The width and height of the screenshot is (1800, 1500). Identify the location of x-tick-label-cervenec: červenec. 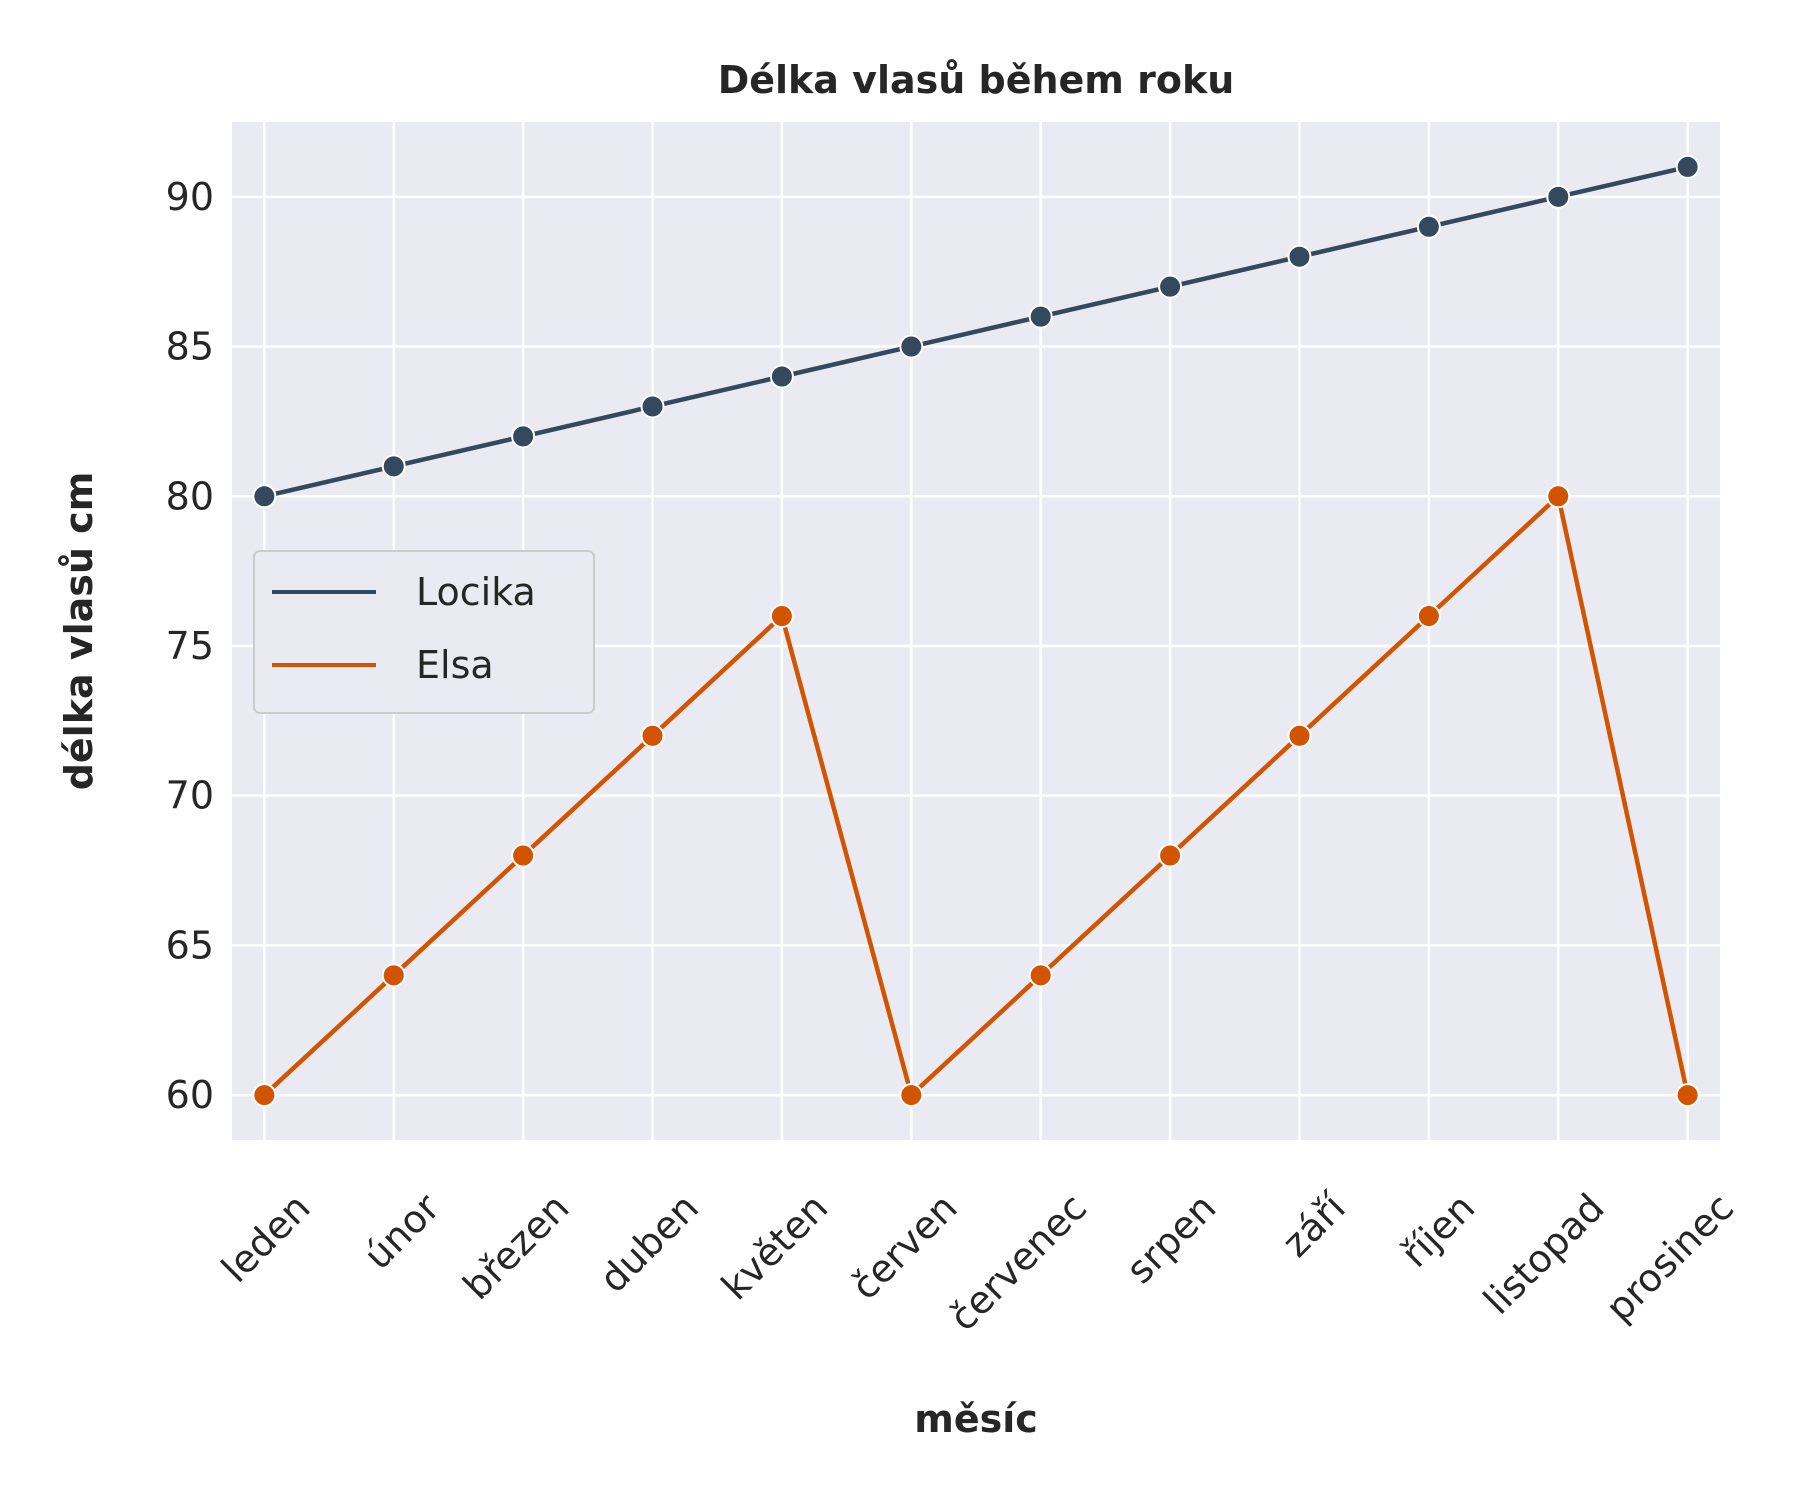
(1018, 1262).